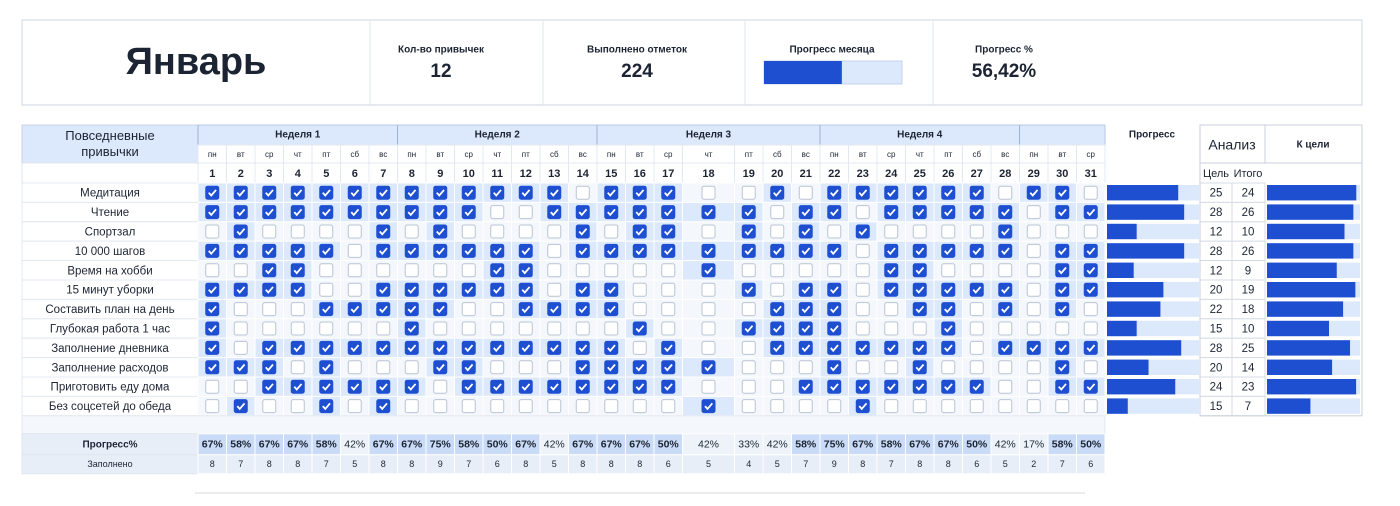 The height and width of the screenshot is (506, 1400). I want to click on week-label: Неделя 3, so click(709, 135).